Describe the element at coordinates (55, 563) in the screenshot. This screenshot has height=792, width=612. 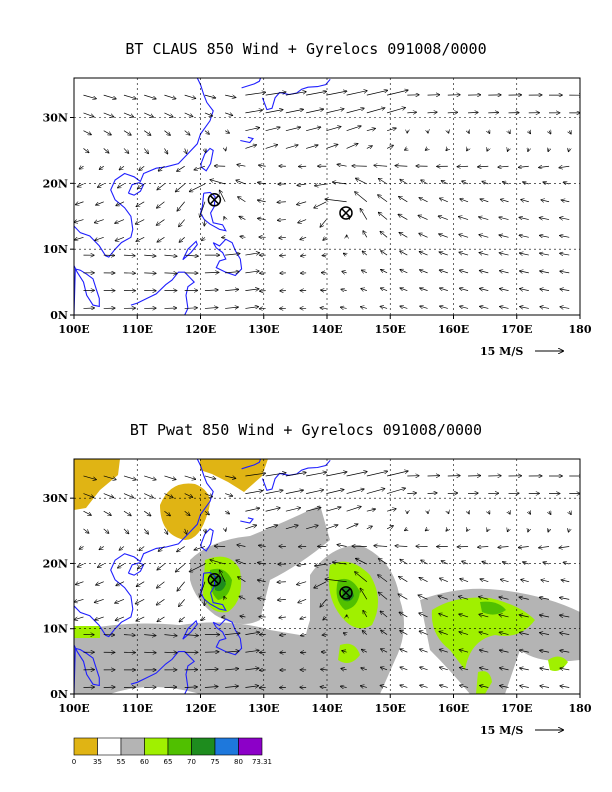
I see `lat-tick-label: 20N` at that location.